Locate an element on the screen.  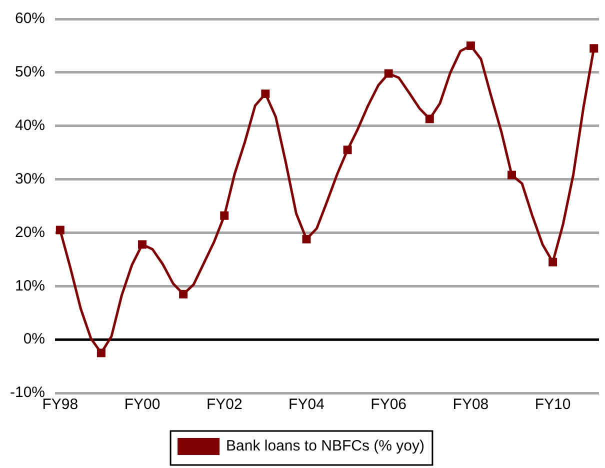
x-tick-label: FY00 is located at coordinates (142, 405).